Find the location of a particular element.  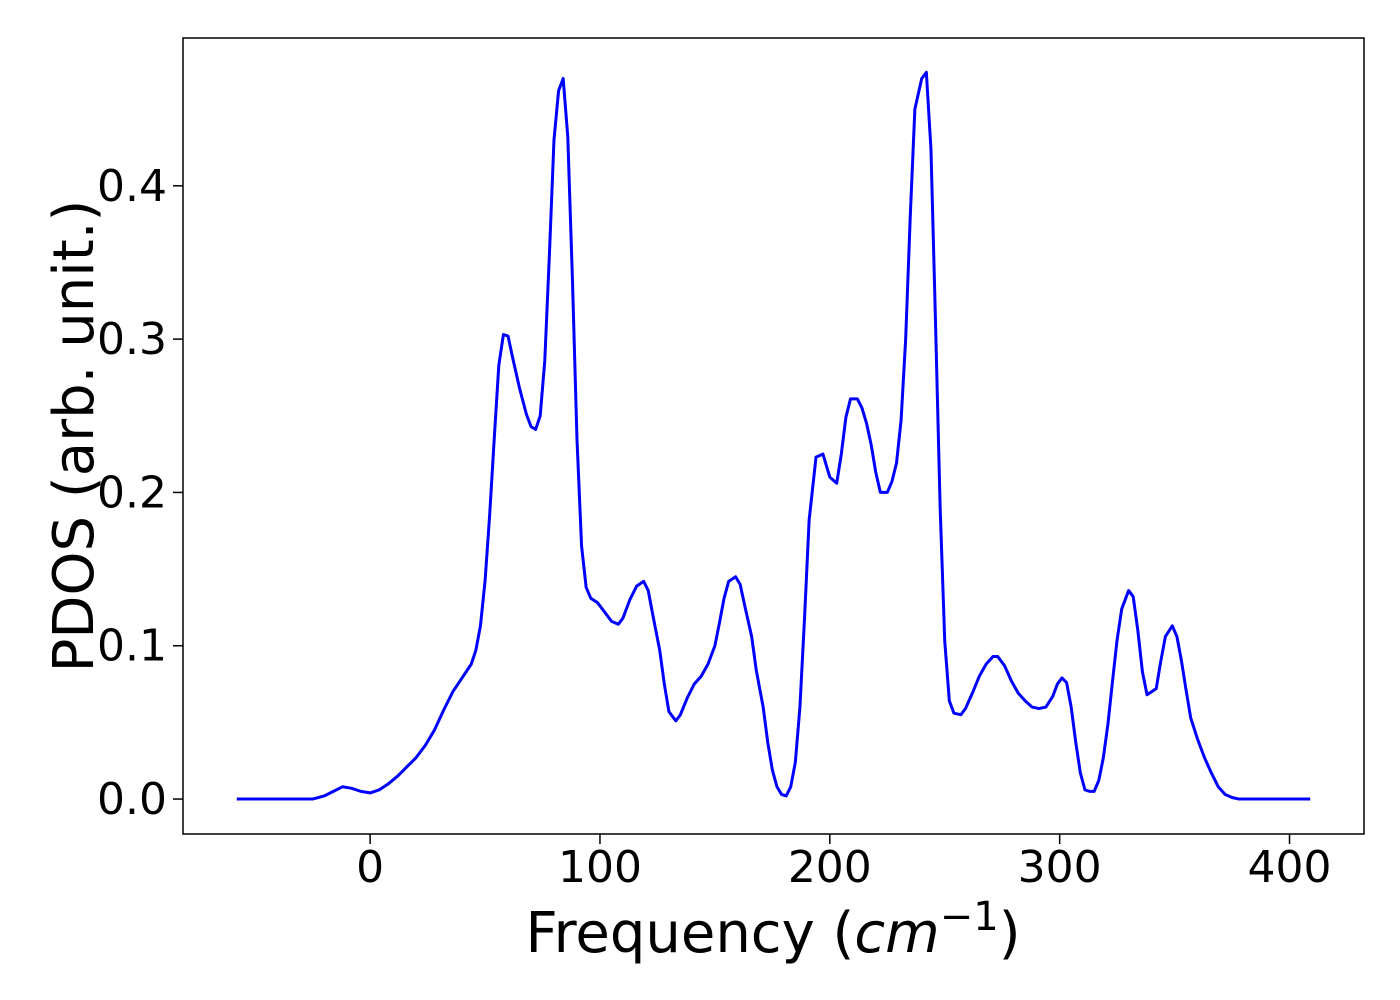

x-tick-label: 0 is located at coordinates (370, 867).